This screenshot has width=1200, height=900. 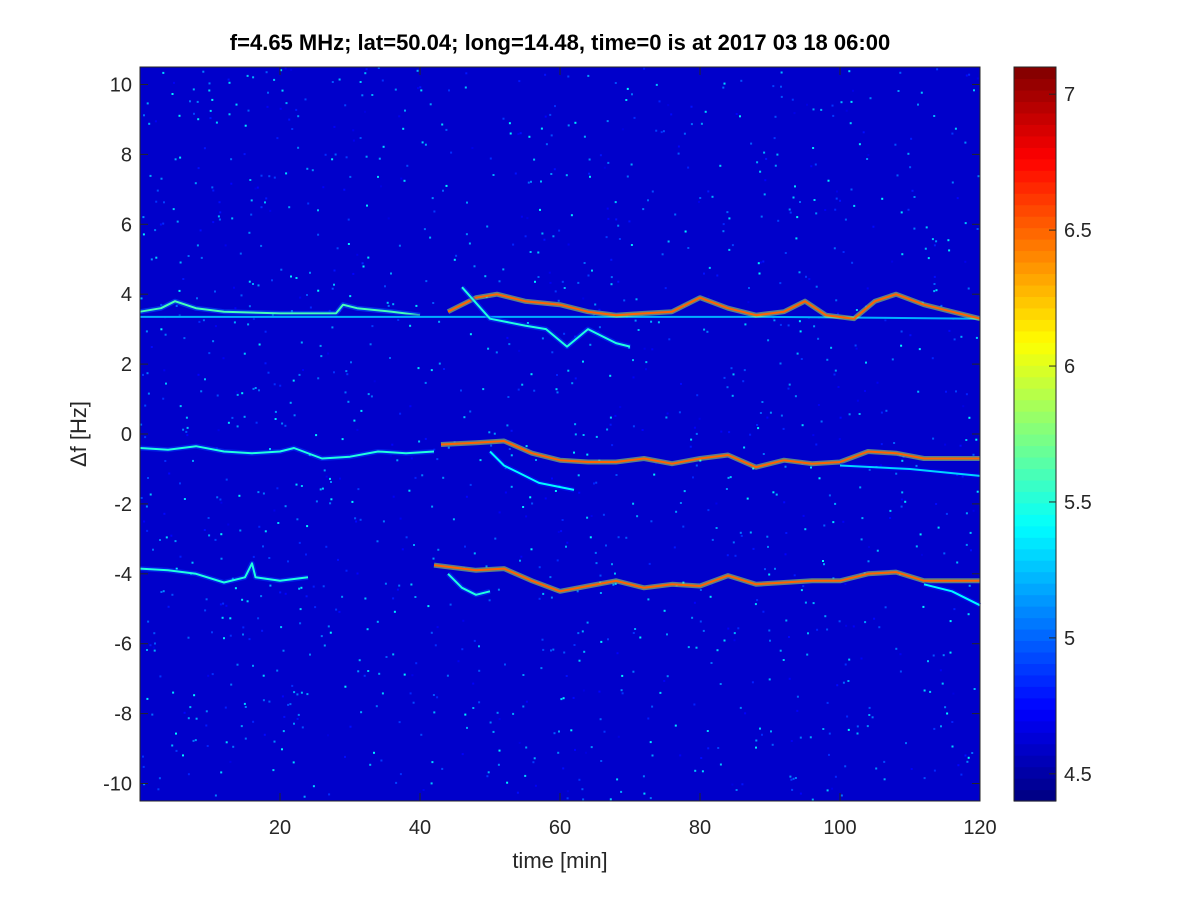 What do you see at coordinates (126, 295) in the screenshot?
I see `y-tick-label: 4` at bounding box center [126, 295].